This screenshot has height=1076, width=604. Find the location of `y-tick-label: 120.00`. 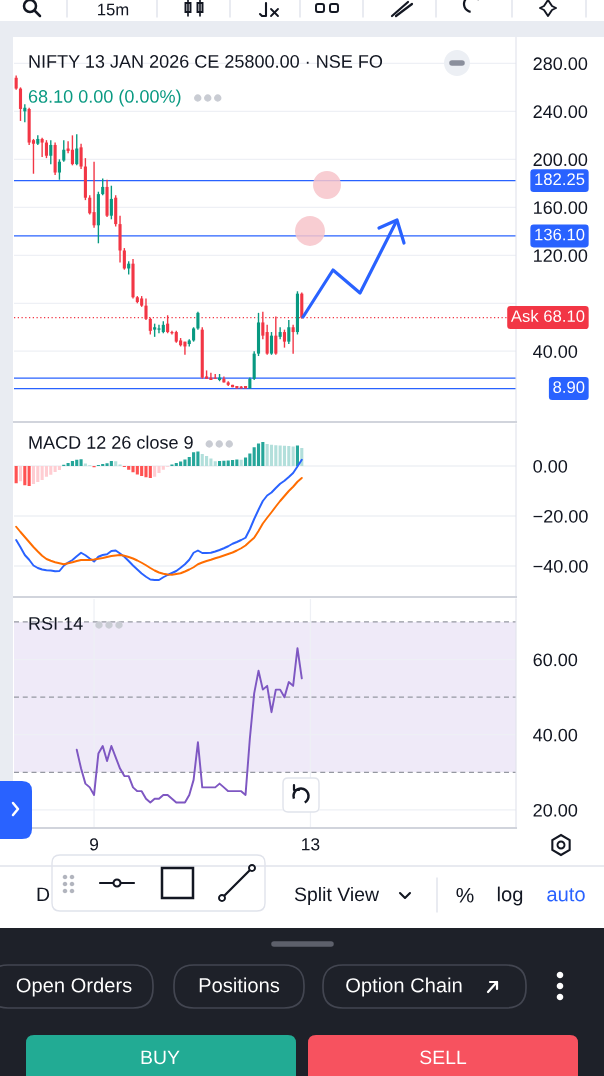

y-tick-label: 120.00 is located at coordinates (561, 256).